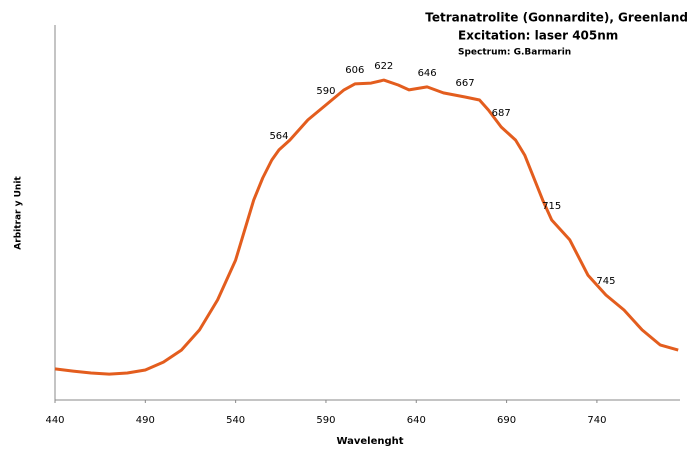  Describe the element at coordinates (605, 281) in the screenshot. I see `peak-label: 745` at that location.